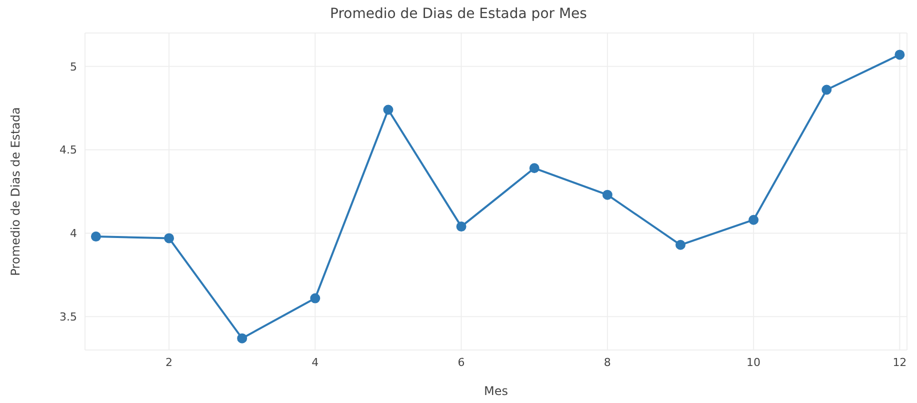  I want to click on x-tick-label: 10, so click(753, 362).